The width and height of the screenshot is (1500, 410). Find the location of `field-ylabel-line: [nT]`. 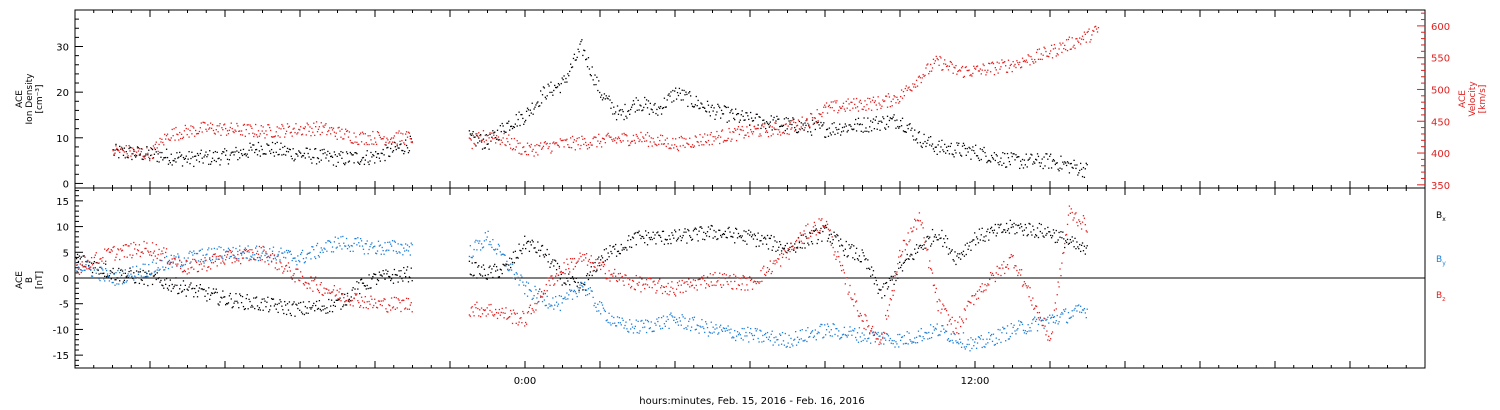

field-ylabel-line: [nT] is located at coordinates (40, 280).